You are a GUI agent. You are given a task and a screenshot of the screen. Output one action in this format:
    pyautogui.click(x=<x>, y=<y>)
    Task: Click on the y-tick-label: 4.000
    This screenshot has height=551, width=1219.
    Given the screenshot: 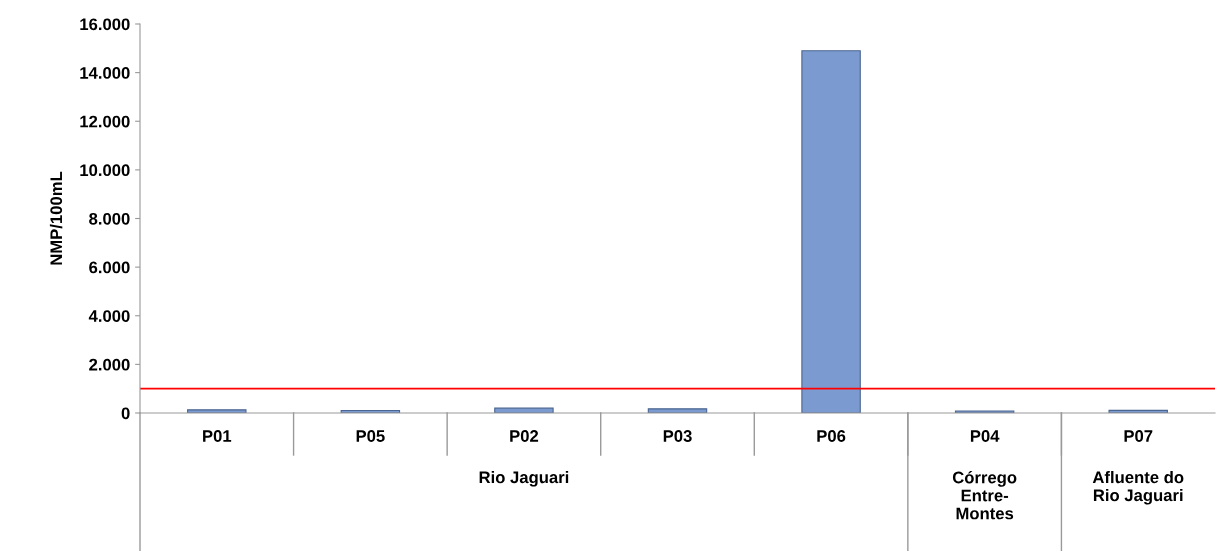 What is the action you would take?
    pyautogui.click(x=109, y=316)
    